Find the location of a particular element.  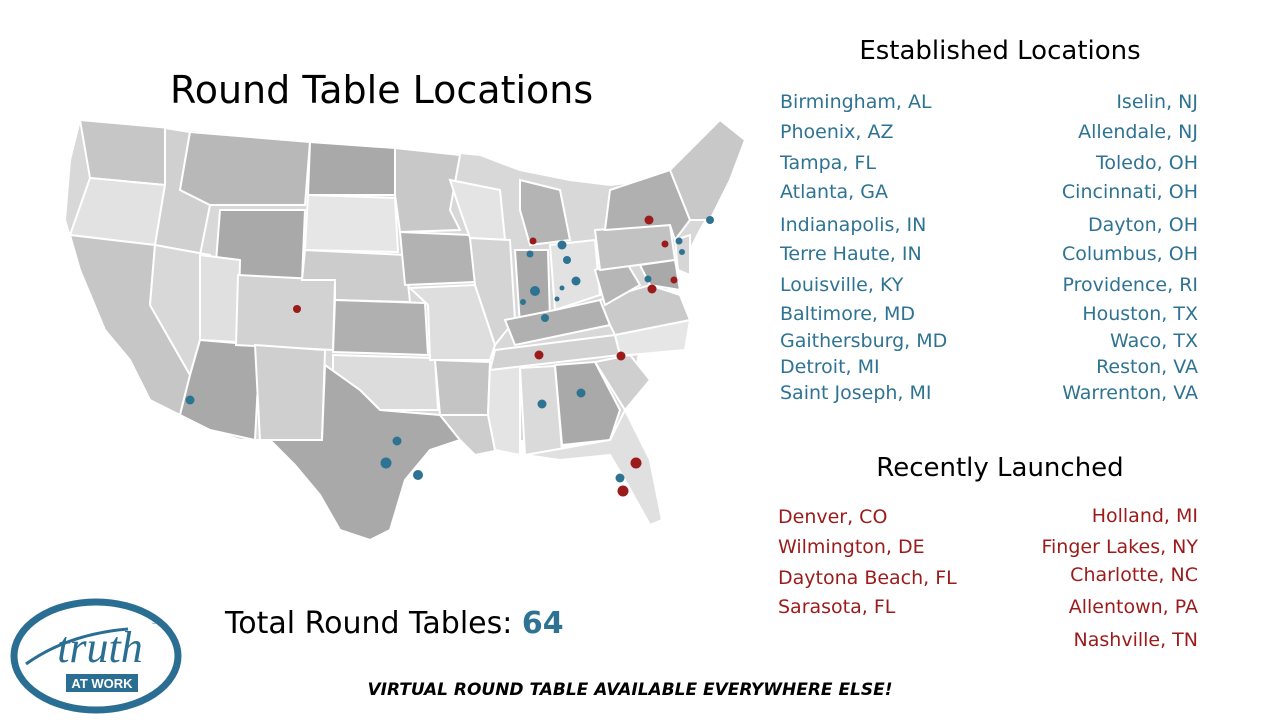

logo-mark: SM is located at coordinates (156, 623).